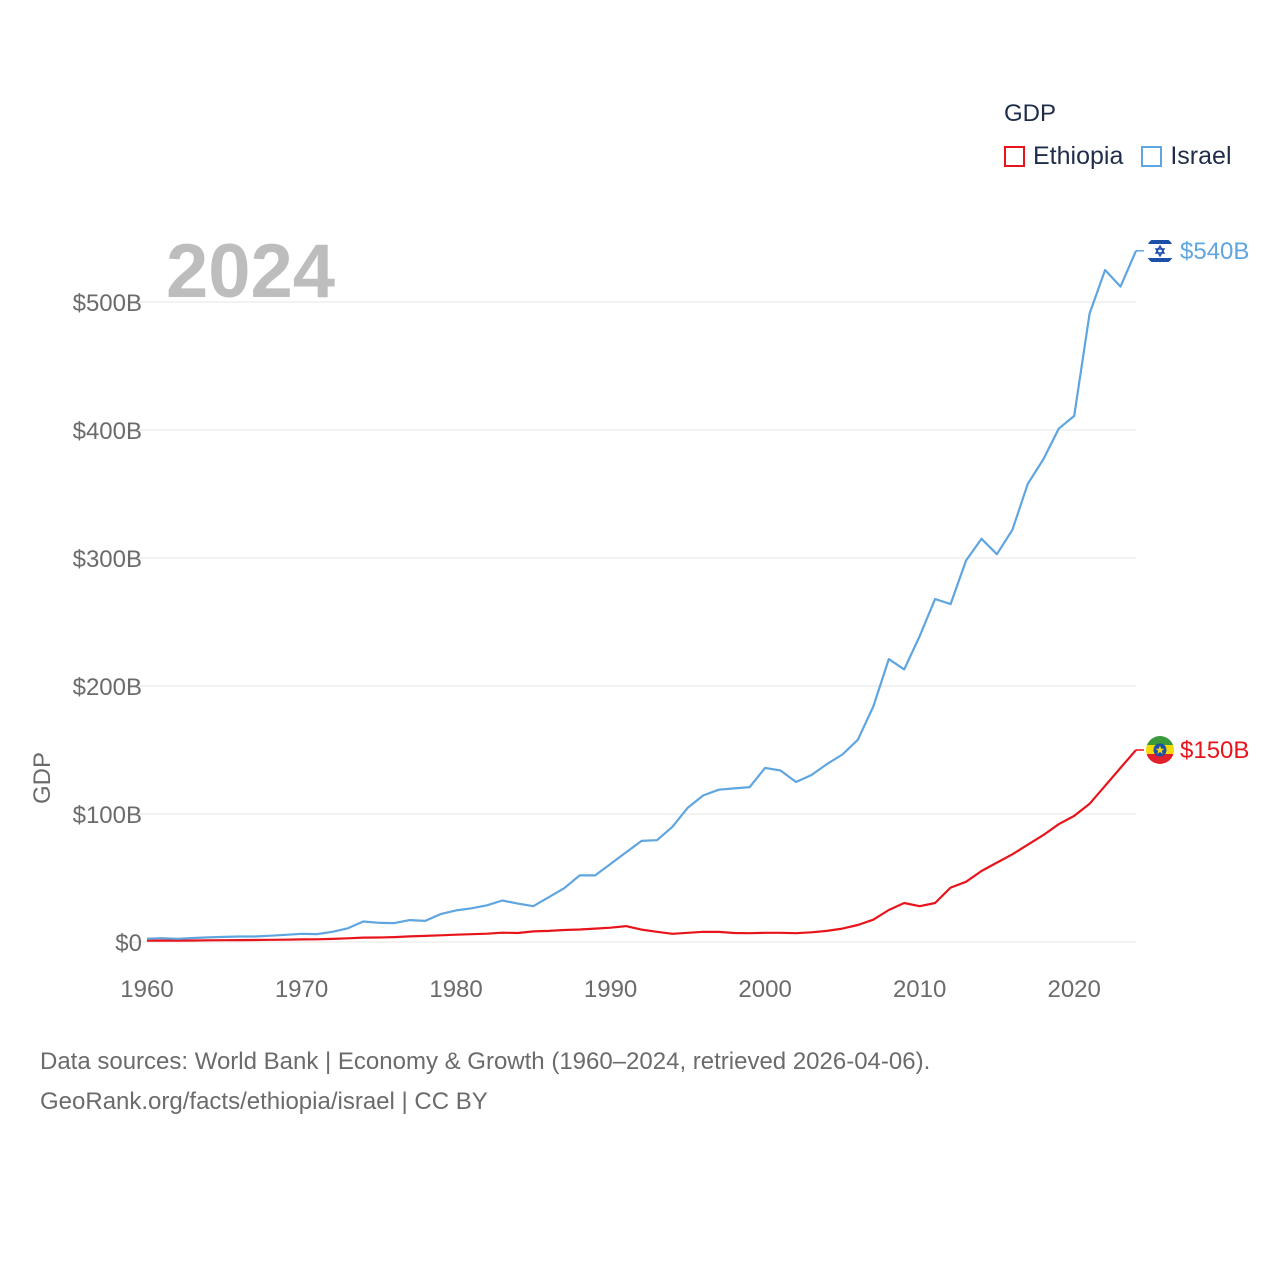  I want to click on end-labels: $150B $540B, so click(1192, 501).